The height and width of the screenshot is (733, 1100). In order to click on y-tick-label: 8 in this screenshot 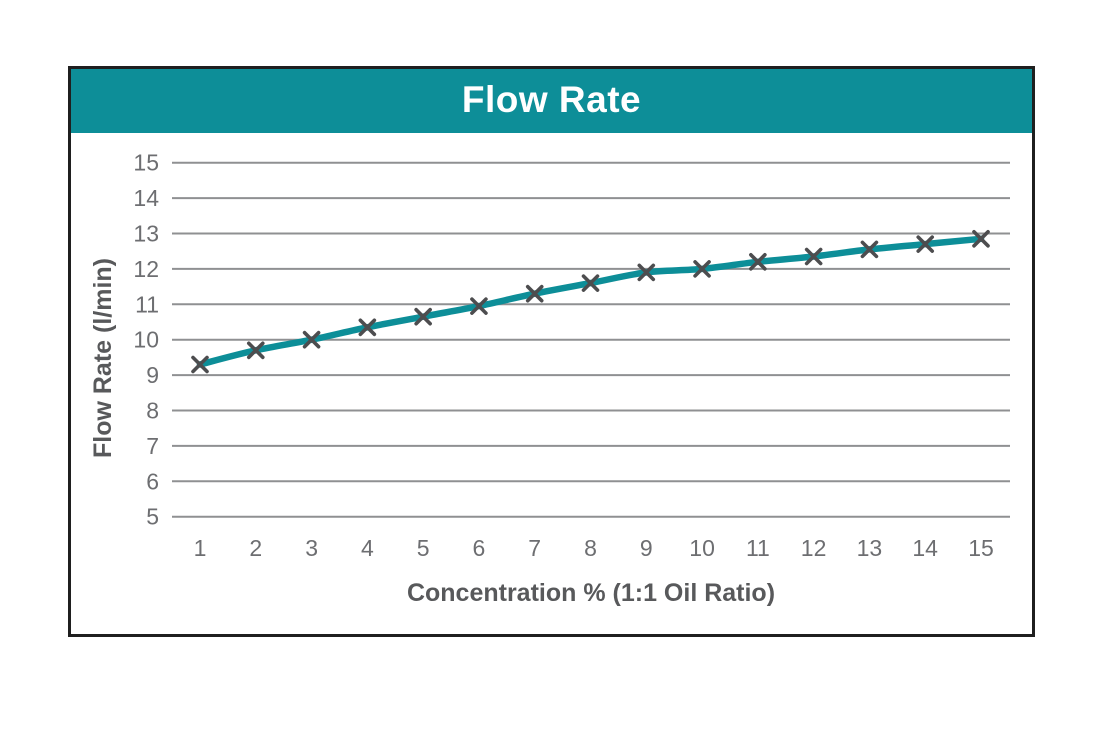, I will do `click(152, 411)`.